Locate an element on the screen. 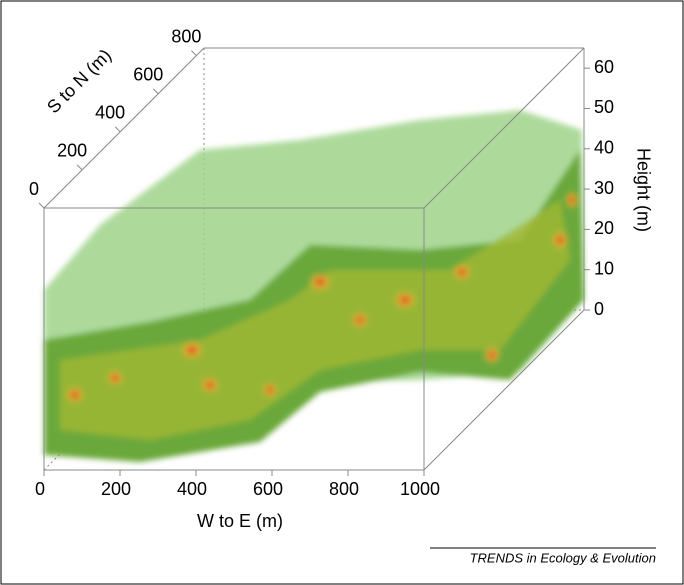  y-tick-label: 200 is located at coordinates (72, 151).